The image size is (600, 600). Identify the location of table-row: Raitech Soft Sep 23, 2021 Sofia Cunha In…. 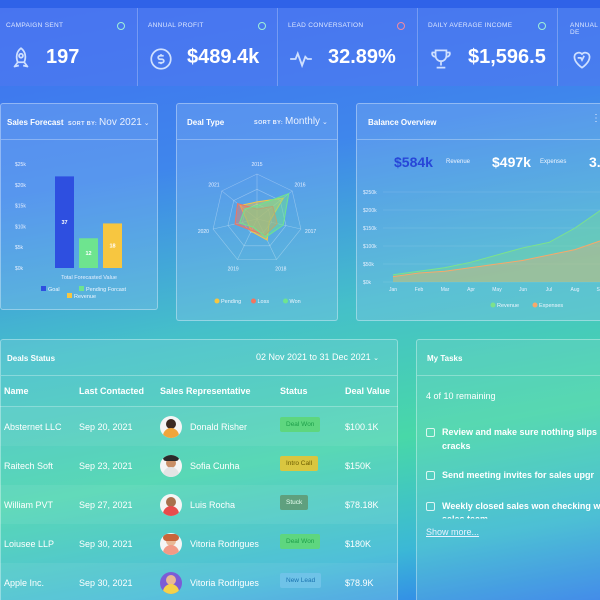
(199, 465).